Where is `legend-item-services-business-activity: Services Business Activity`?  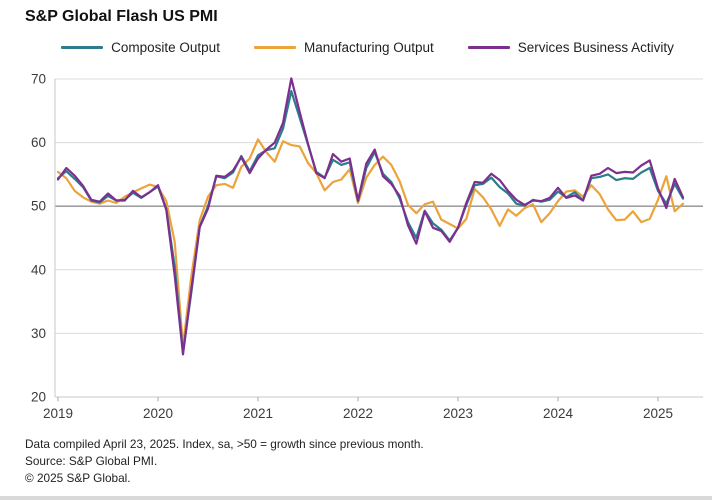 legend-item-services-business-activity: Services Business Activity is located at coordinates (570, 47).